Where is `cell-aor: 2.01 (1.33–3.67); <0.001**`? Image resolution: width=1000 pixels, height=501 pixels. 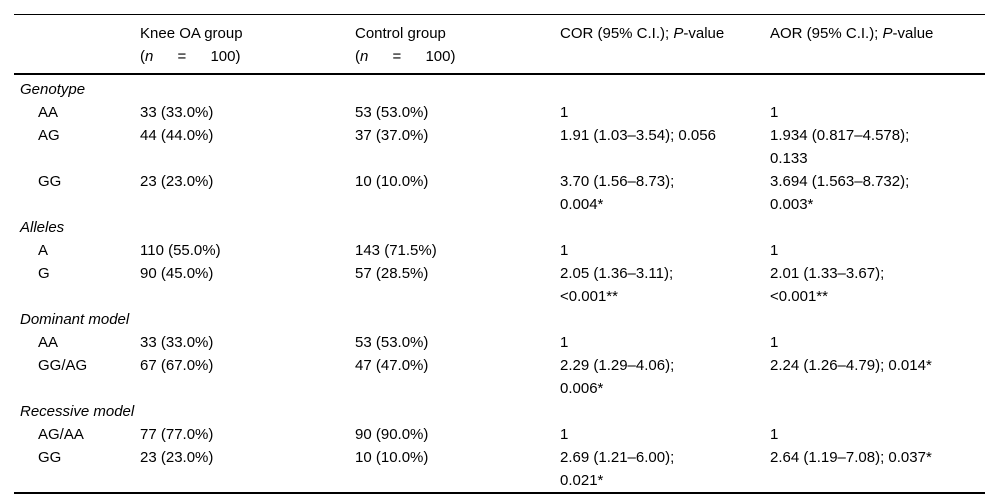
cell-aor: 2.01 (1.33–3.67); <0.001** is located at coordinates (827, 285).